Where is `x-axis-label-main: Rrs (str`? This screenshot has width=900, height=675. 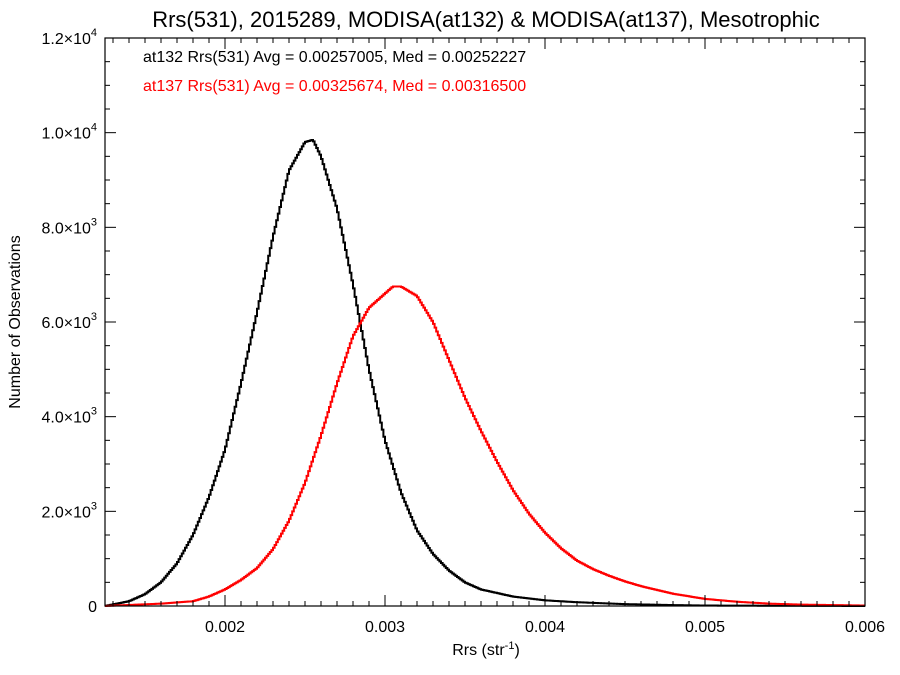
x-axis-label-main: Rrs (str is located at coordinates (478, 650).